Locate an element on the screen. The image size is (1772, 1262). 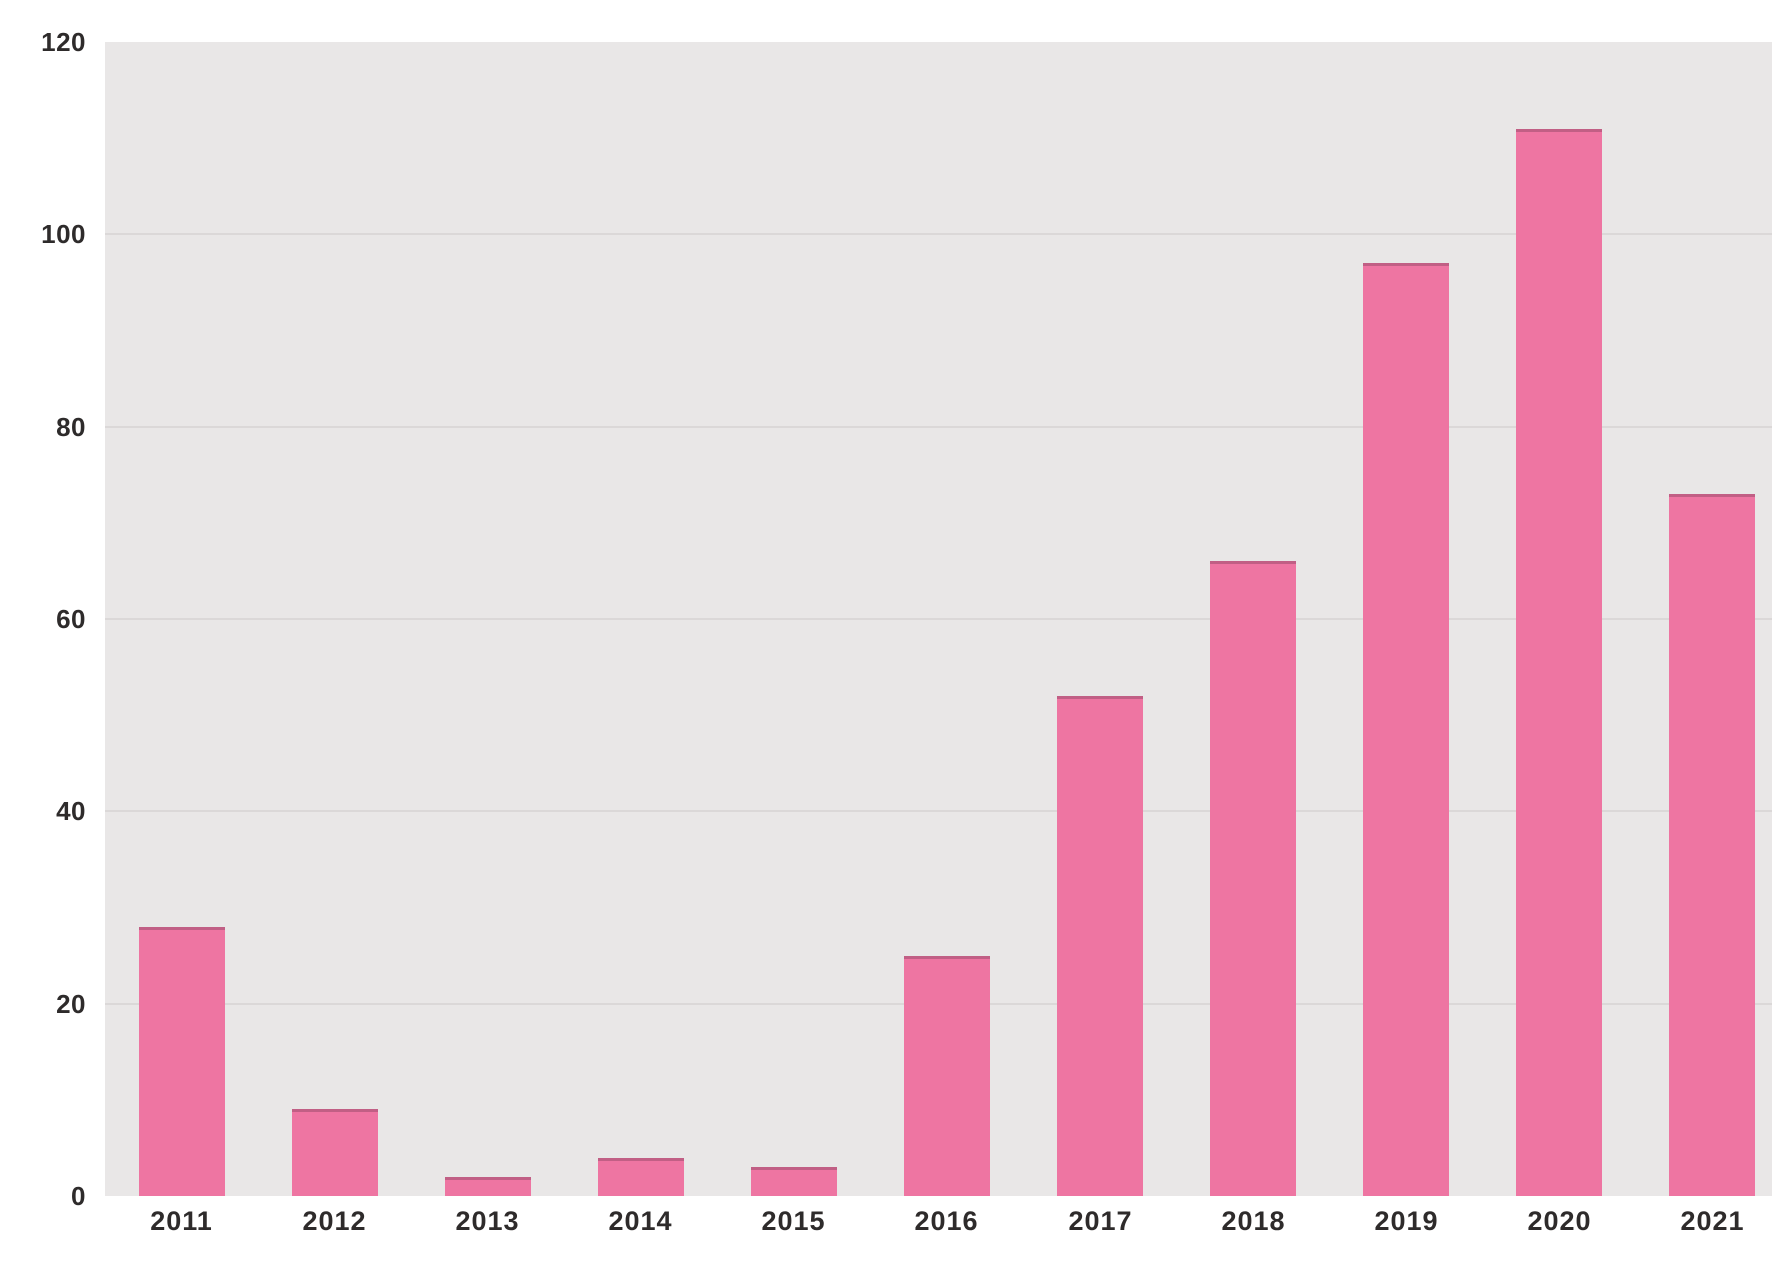
x-tick-label-2013: 2013 is located at coordinates (487, 1221).